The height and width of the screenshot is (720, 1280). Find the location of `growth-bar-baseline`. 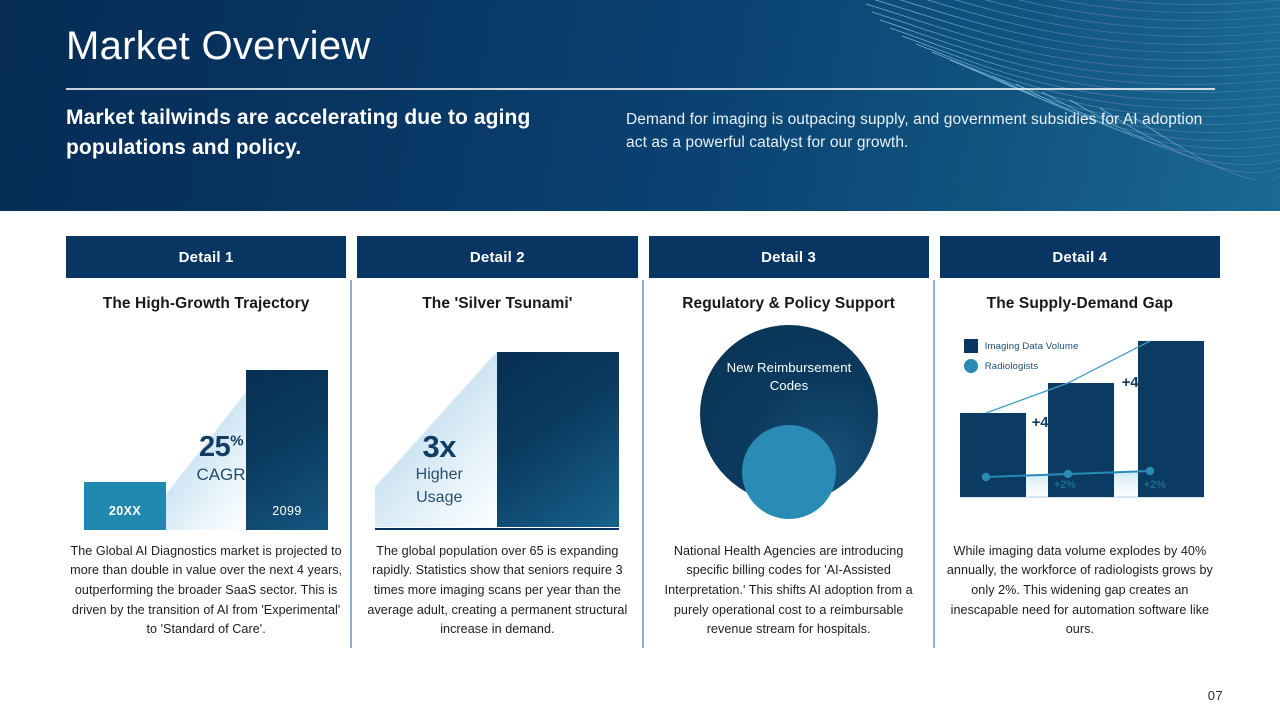

growth-bar-baseline is located at coordinates (125, 505).